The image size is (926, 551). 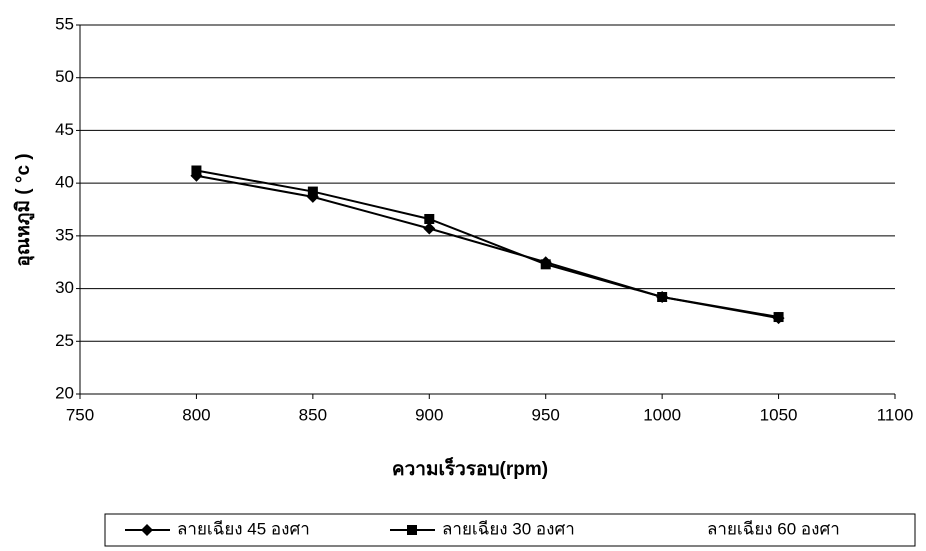 What do you see at coordinates (64, 23) in the screenshot?
I see `y-tick-label: 55` at bounding box center [64, 23].